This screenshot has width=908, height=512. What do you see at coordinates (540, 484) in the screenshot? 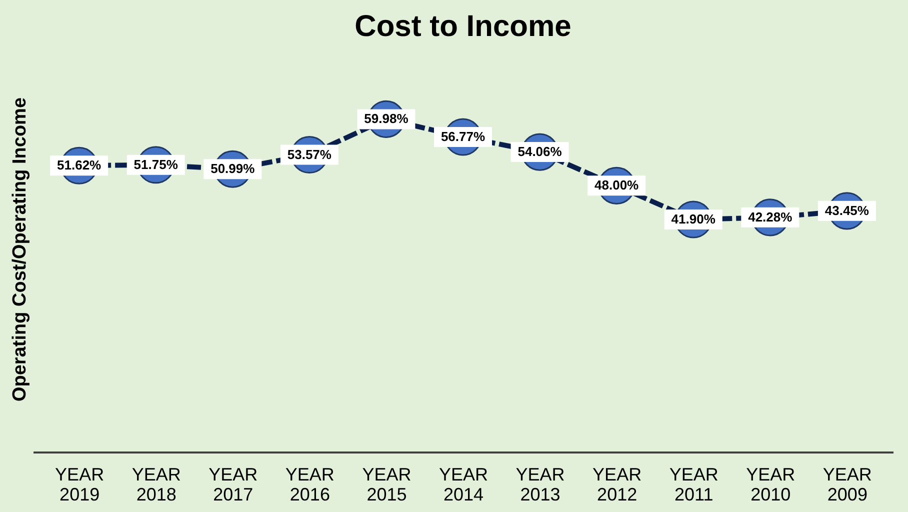
I see `x-tick-label: YEAR 2013` at bounding box center [540, 484].